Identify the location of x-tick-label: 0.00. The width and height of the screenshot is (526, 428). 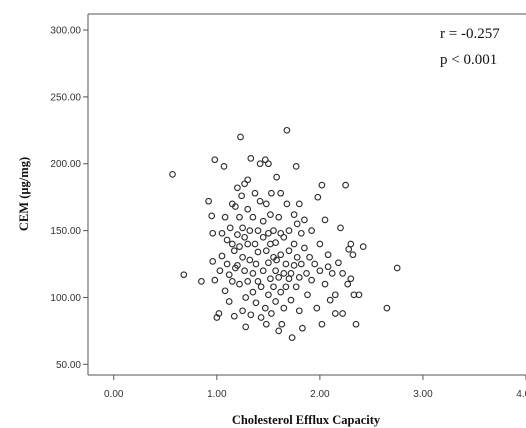
(114, 394).